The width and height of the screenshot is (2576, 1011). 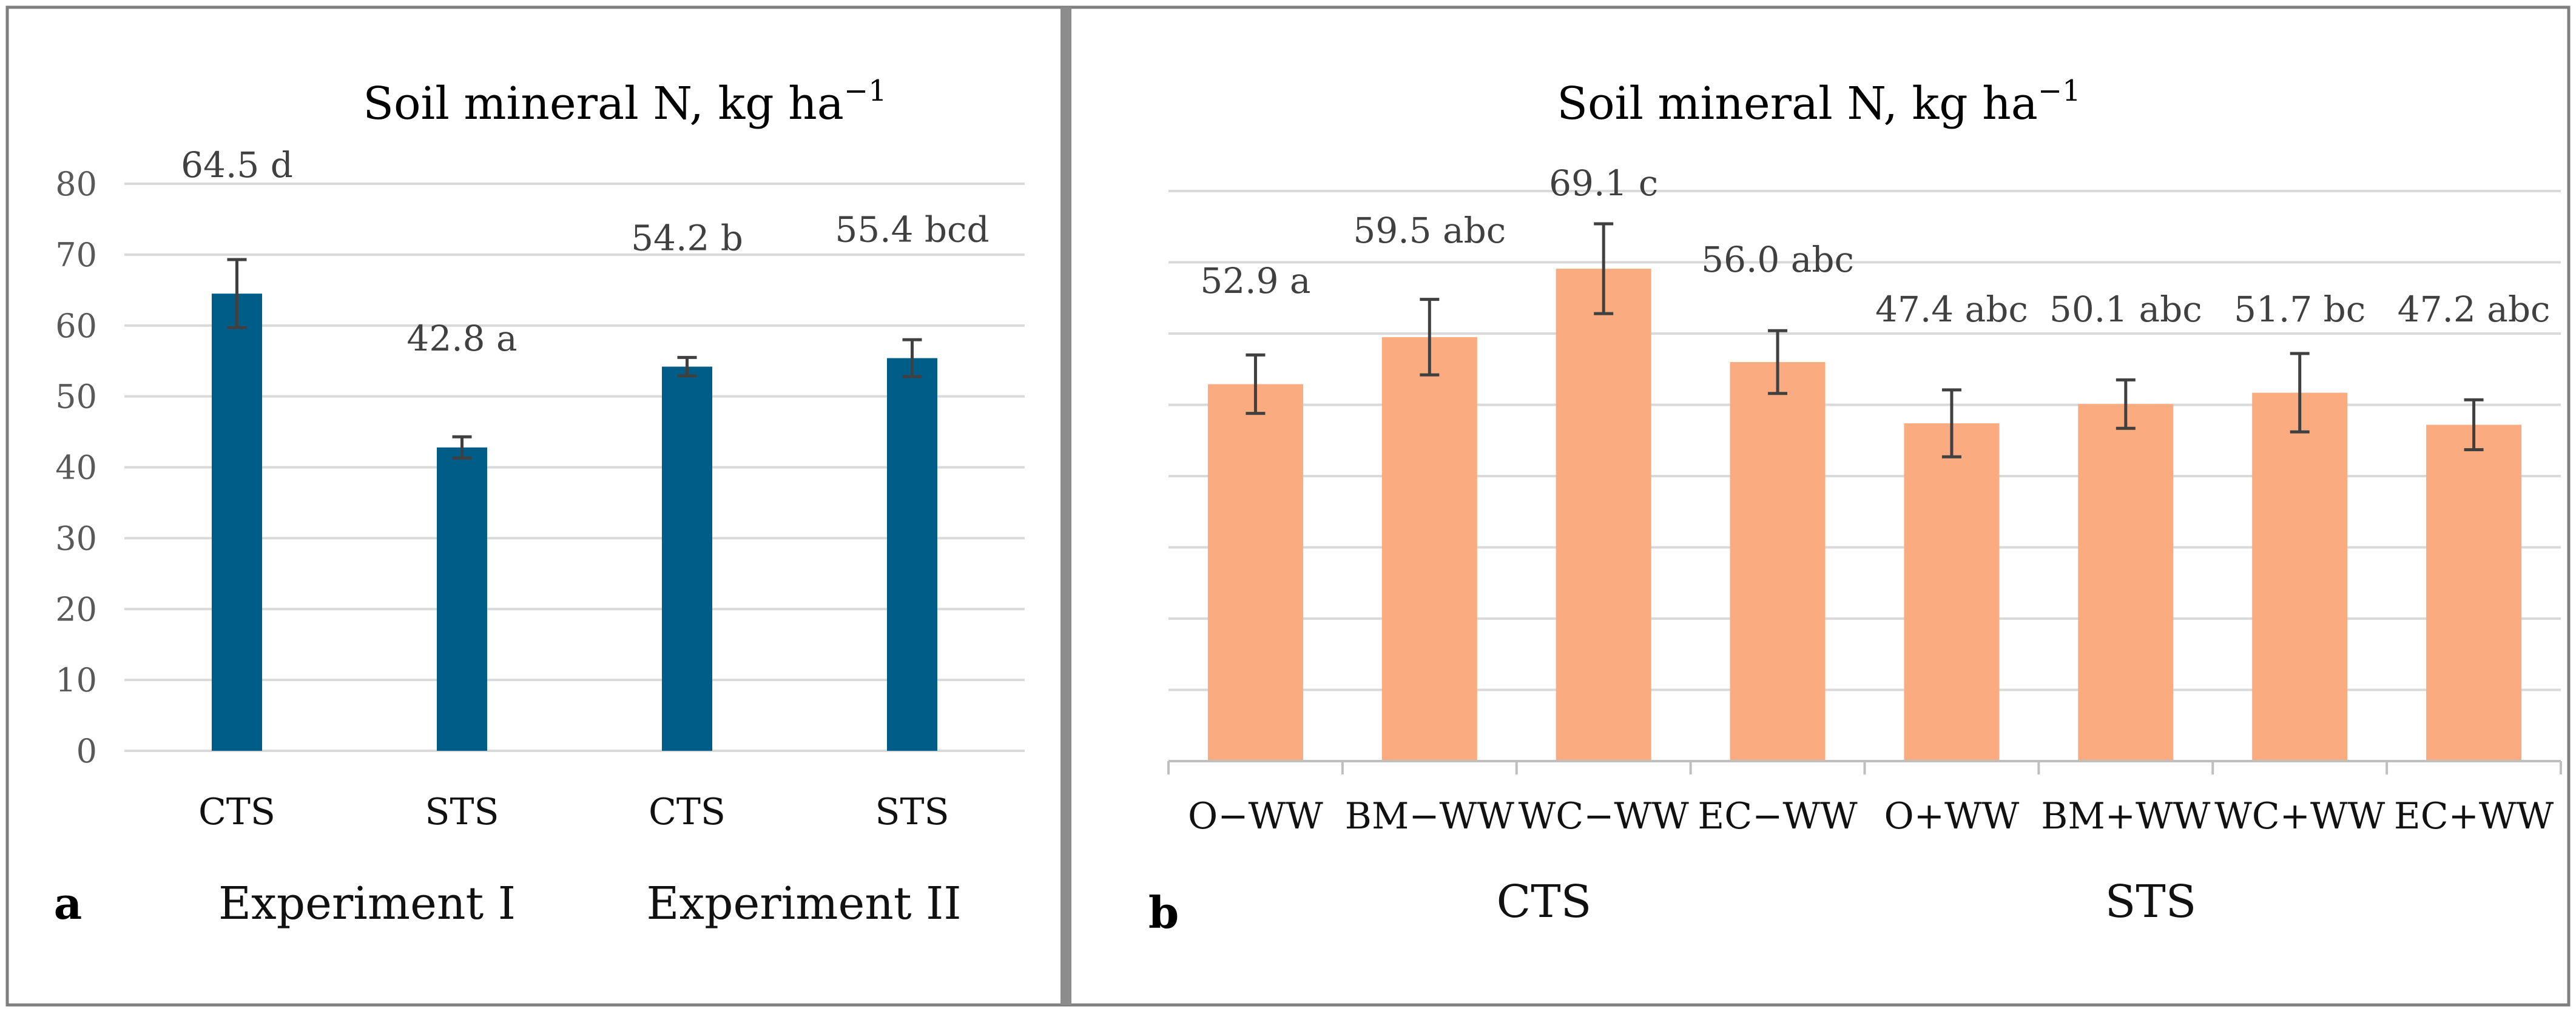 What do you see at coordinates (1065, 506) in the screenshot?
I see `panel-divider` at bounding box center [1065, 506].